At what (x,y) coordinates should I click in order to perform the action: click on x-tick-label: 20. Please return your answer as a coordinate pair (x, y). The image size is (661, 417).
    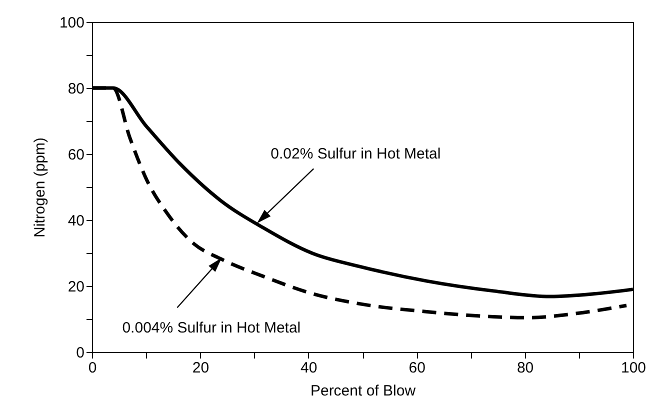
    Looking at the image, I should click on (201, 368).